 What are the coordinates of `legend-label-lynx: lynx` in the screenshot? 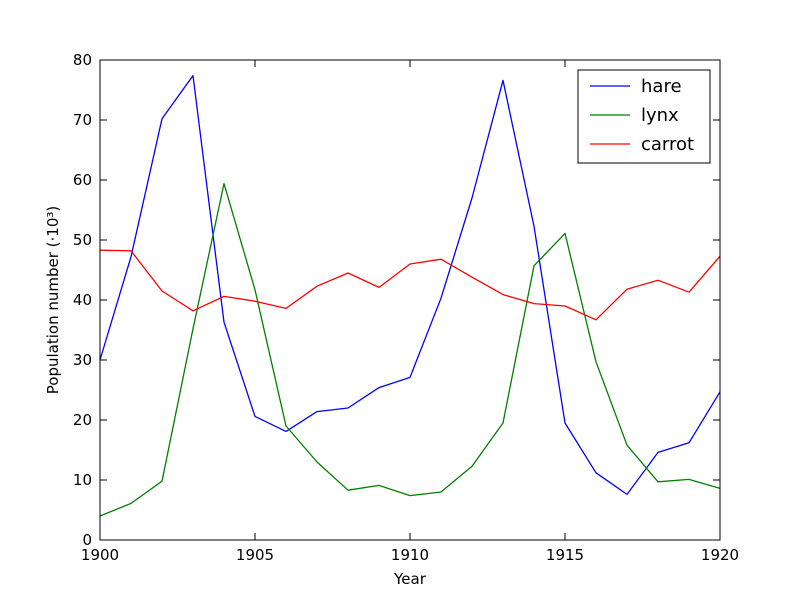 It's located at (660, 115).